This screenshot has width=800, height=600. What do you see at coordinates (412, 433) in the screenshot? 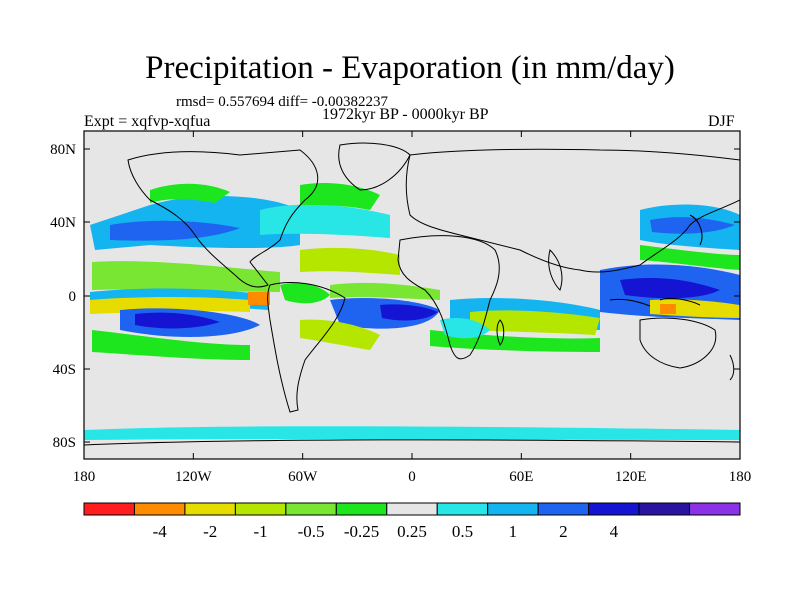
I see `southern-ocean-wet` at bounding box center [412, 433].